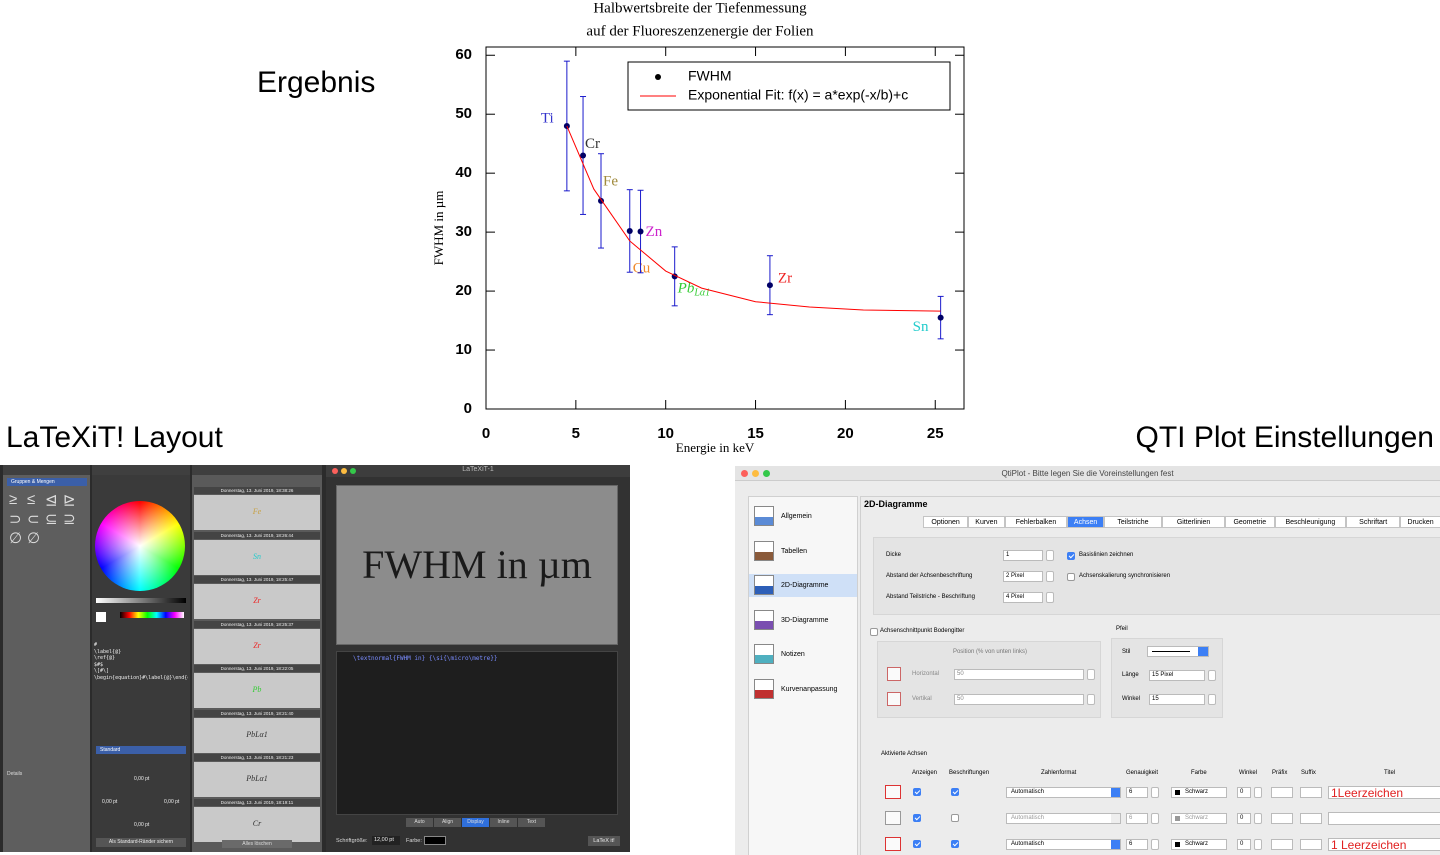 Image resolution: width=1440 pixels, height=855 pixels. What do you see at coordinates (51, 500) in the screenshot?
I see `symbol: ⊴` at bounding box center [51, 500].